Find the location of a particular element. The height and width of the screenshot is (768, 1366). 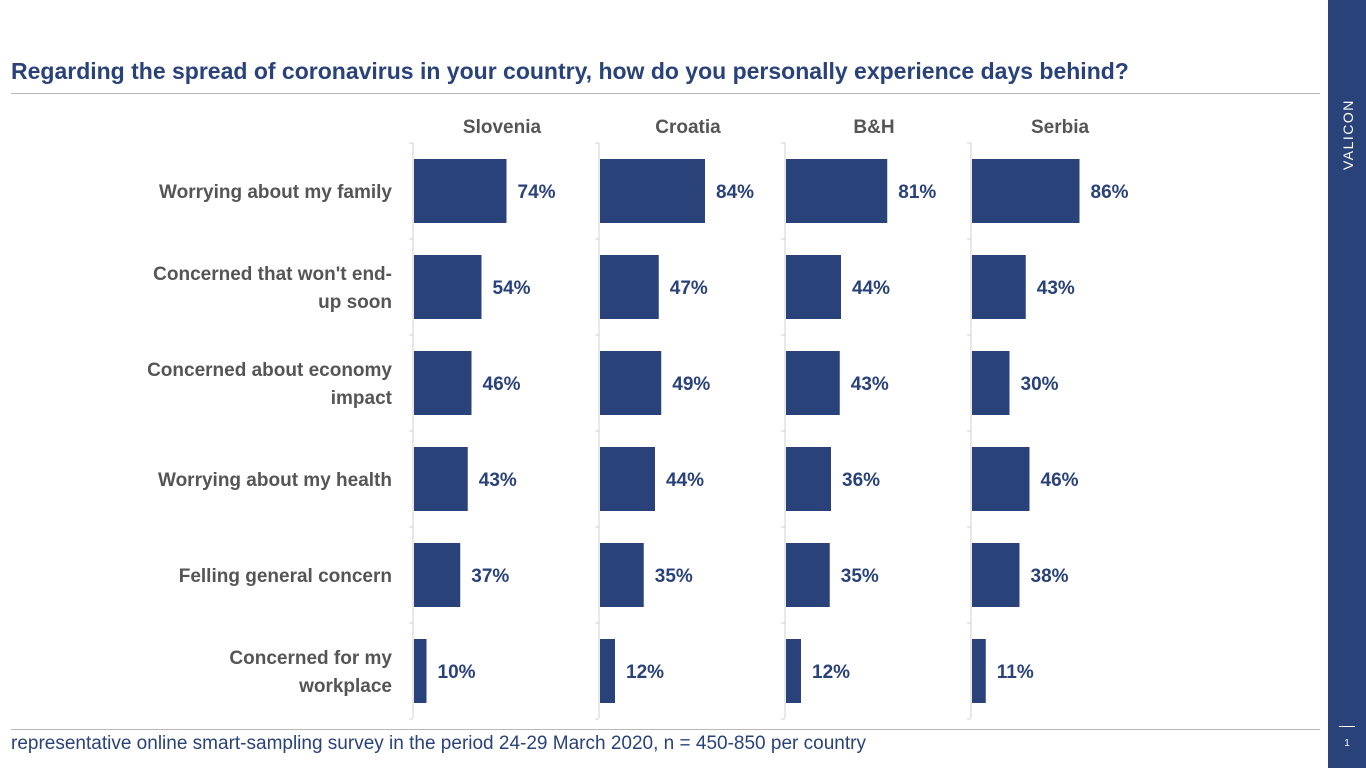

data-label: 49% is located at coordinates (691, 384).